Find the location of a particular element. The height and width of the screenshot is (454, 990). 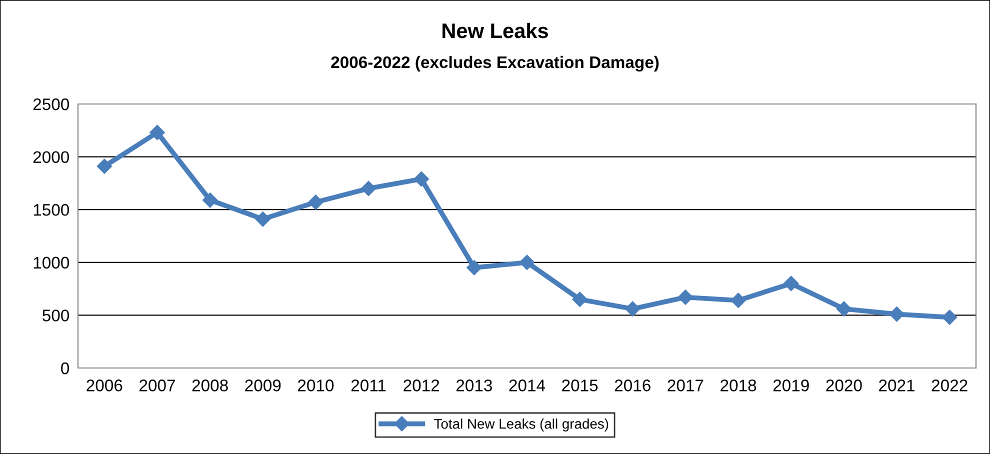

chart-title: New Leaks is located at coordinates (495, 30).